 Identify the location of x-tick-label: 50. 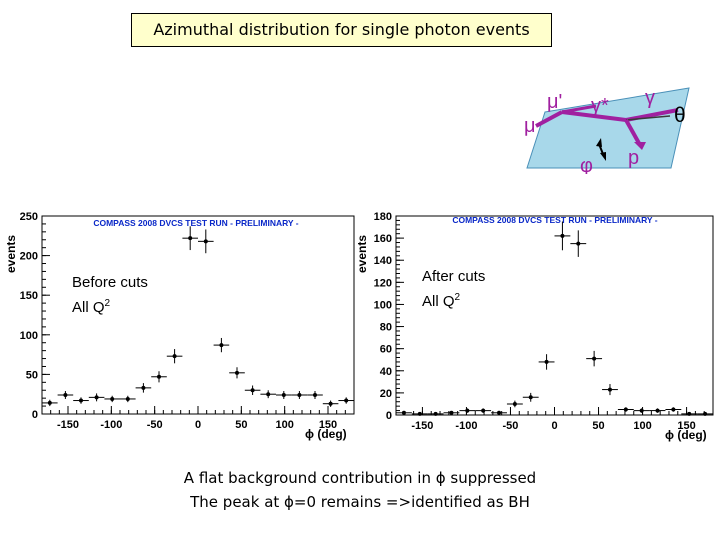
(241, 425).